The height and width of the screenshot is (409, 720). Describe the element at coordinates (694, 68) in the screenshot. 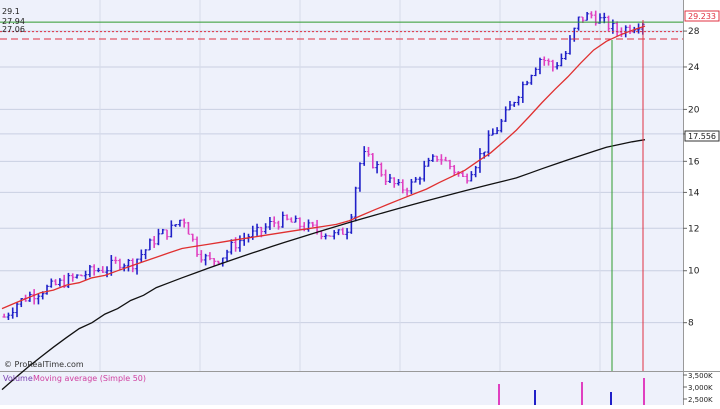

I see `axis-tick-label: 24` at that location.